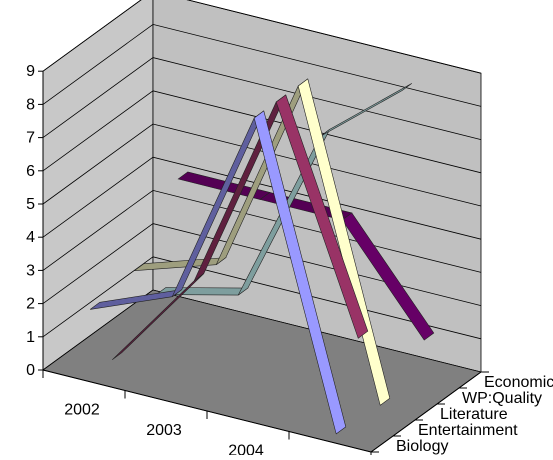 Image resolution: width=553 pixels, height=460 pixels. Describe the element at coordinates (426, 412) in the screenshot. I see `depth-axis` at that location.